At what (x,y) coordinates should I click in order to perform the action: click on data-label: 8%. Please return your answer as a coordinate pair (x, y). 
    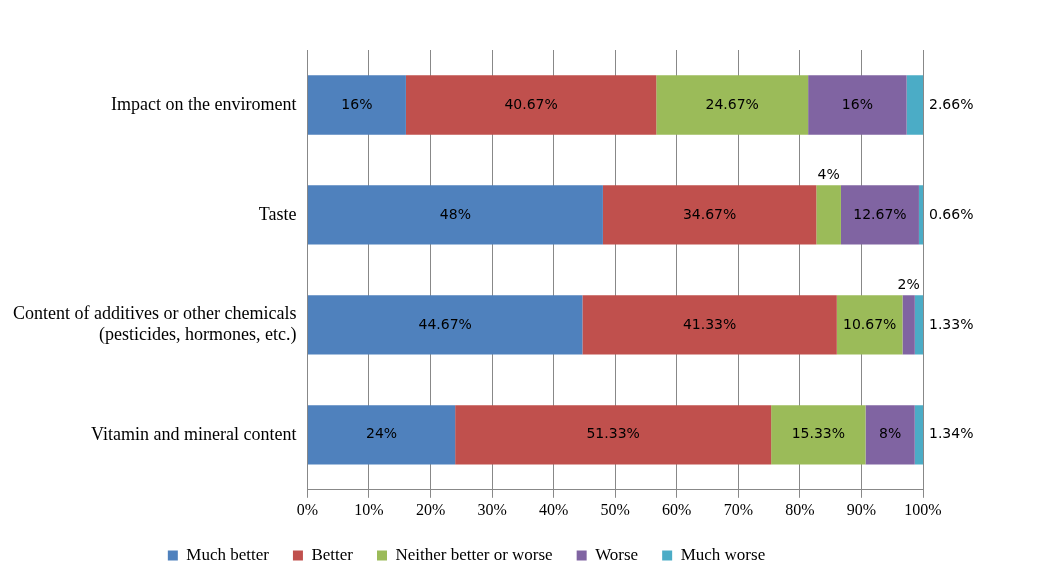
    Looking at the image, I should click on (890, 433).